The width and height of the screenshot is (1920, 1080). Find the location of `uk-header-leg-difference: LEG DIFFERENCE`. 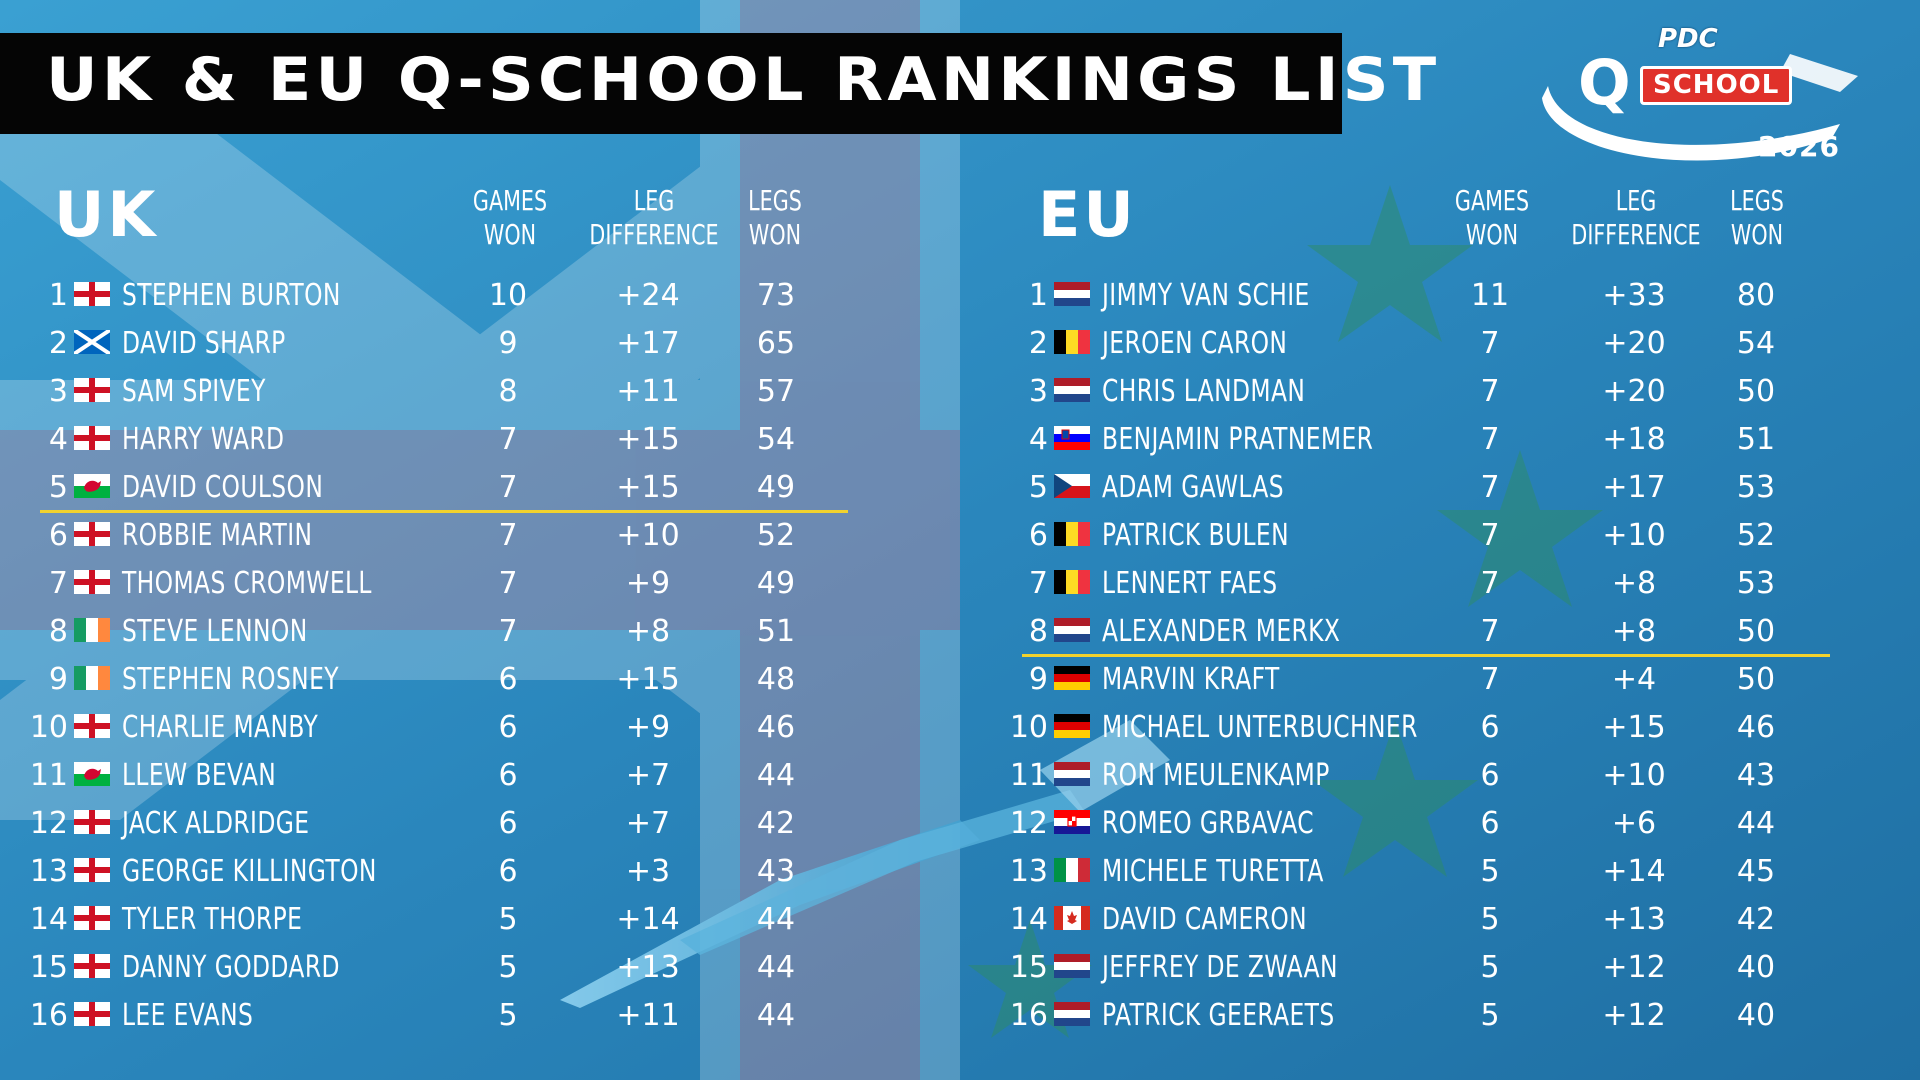

uk-header-leg-difference: LEG DIFFERENCE is located at coordinates (653, 218).